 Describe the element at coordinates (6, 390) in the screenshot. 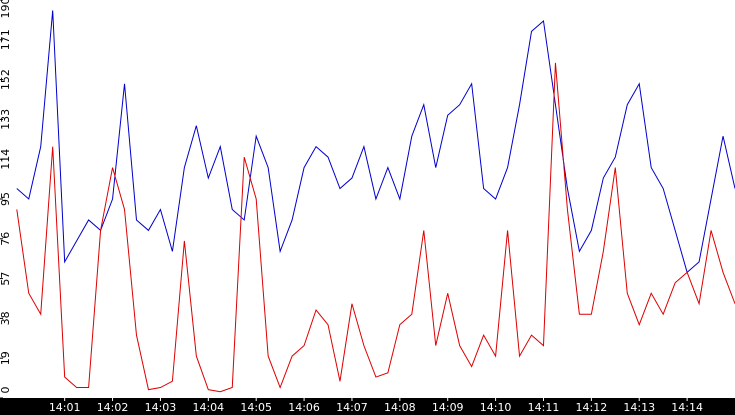

I see `y-tick-label: 0` at that location.